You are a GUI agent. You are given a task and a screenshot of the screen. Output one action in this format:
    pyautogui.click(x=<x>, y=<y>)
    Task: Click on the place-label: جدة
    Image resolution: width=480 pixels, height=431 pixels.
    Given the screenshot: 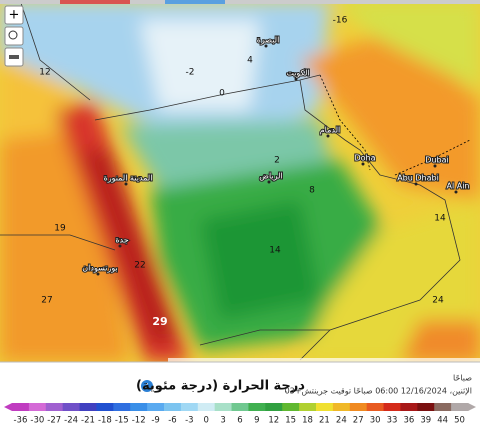 What is the action you would take?
    pyautogui.click(x=121, y=240)
    